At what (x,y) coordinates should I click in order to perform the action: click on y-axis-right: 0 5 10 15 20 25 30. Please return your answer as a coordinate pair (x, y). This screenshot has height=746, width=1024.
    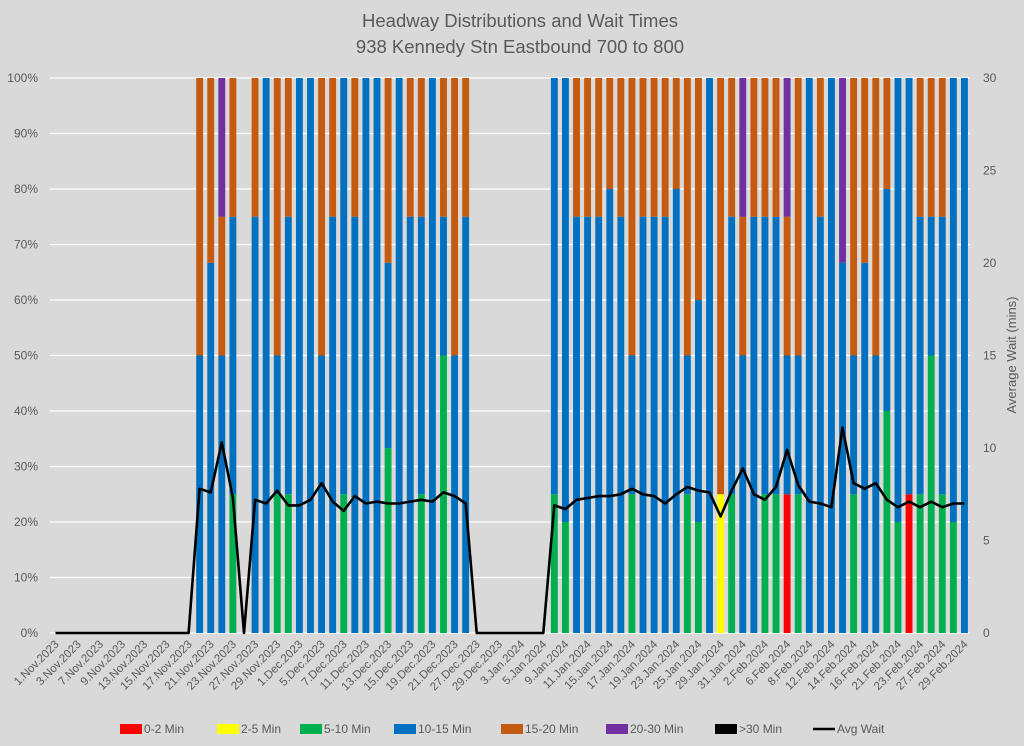
    Looking at the image, I should click on (990, 355).